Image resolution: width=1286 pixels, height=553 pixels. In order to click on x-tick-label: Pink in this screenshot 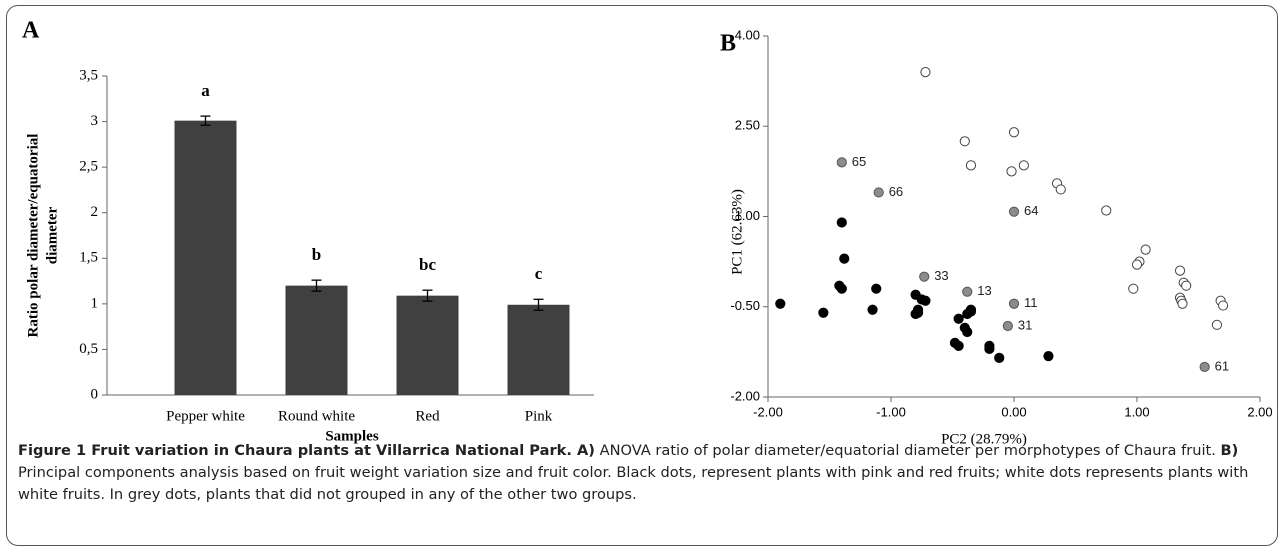, I will do `click(539, 416)`.